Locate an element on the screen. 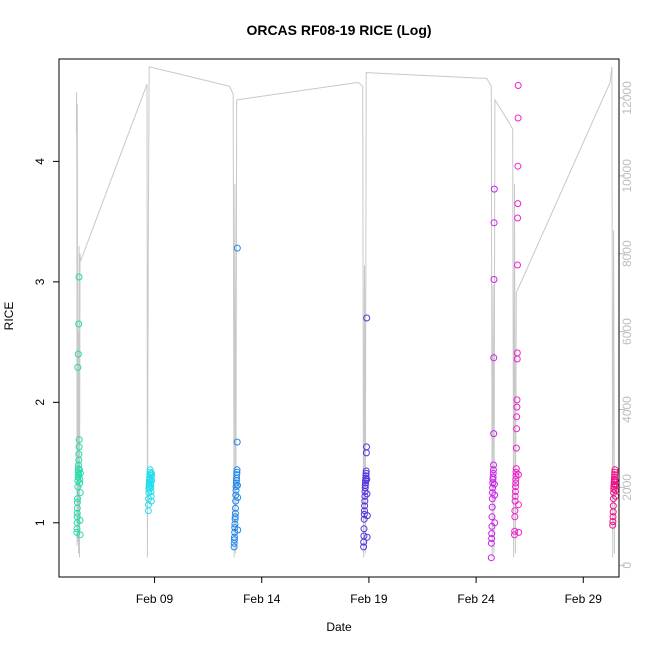 The image size is (650, 650). y-left-tick-label: 1 is located at coordinates (40, 522).